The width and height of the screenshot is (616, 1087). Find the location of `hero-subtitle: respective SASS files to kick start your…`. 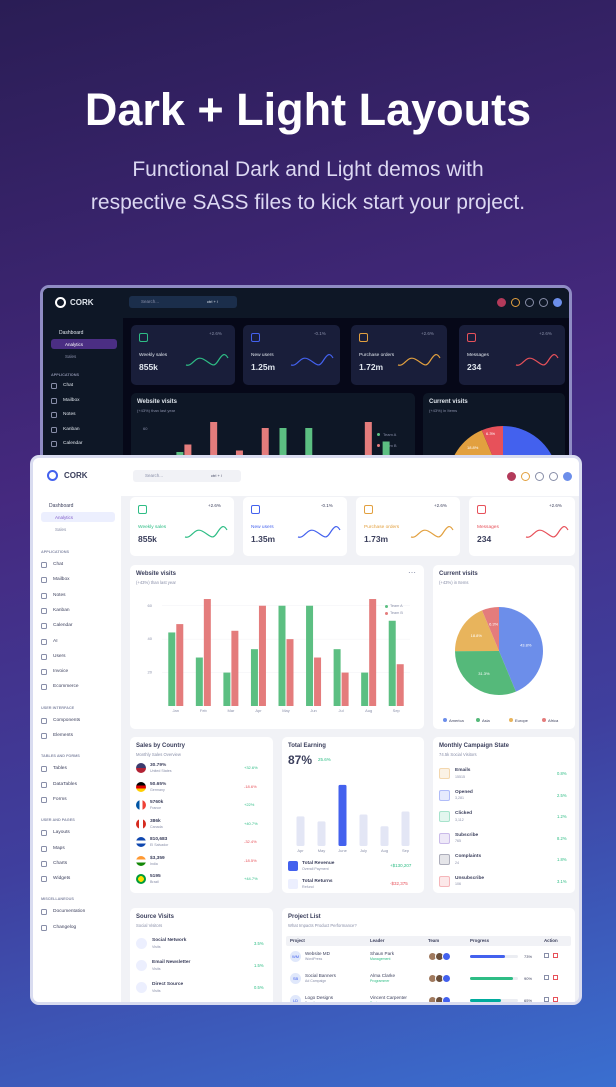

hero-subtitle: respective SASS files to kick start your… is located at coordinates (308, 202).